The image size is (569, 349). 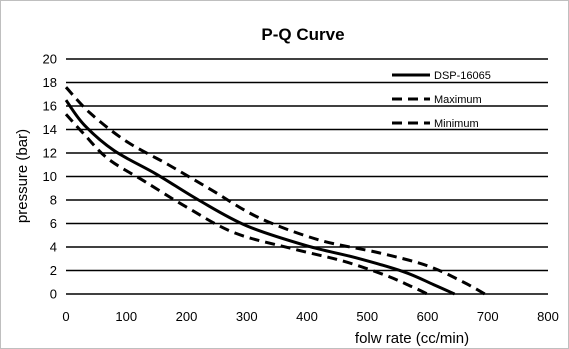 What do you see at coordinates (53, 270) in the screenshot?
I see `y-tick-label: 2` at bounding box center [53, 270].